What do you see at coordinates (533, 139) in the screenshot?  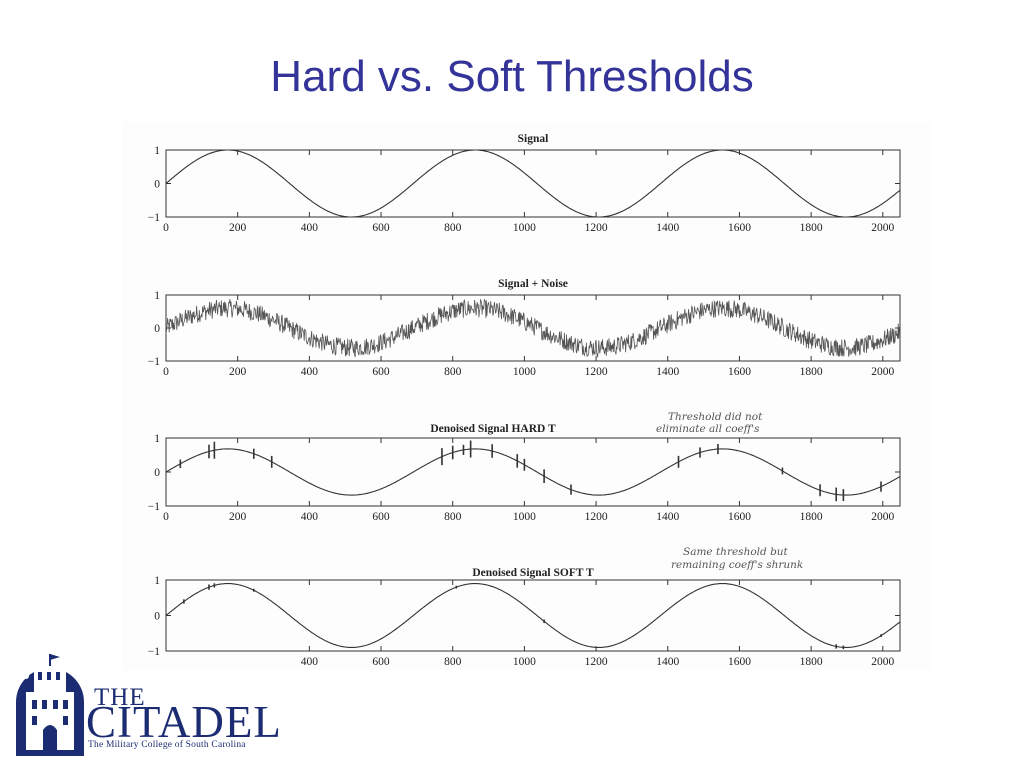 I see `plot-title: Signal` at bounding box center [533, 139].